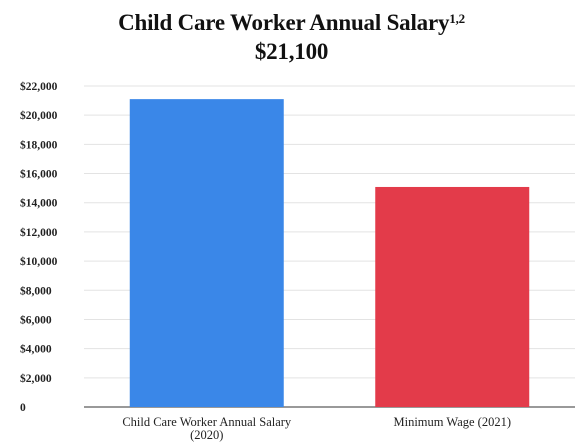 The image size is (583, 443). Describe the element at coordinates (452, 296) in the screenshot. I see `bar` at that location.